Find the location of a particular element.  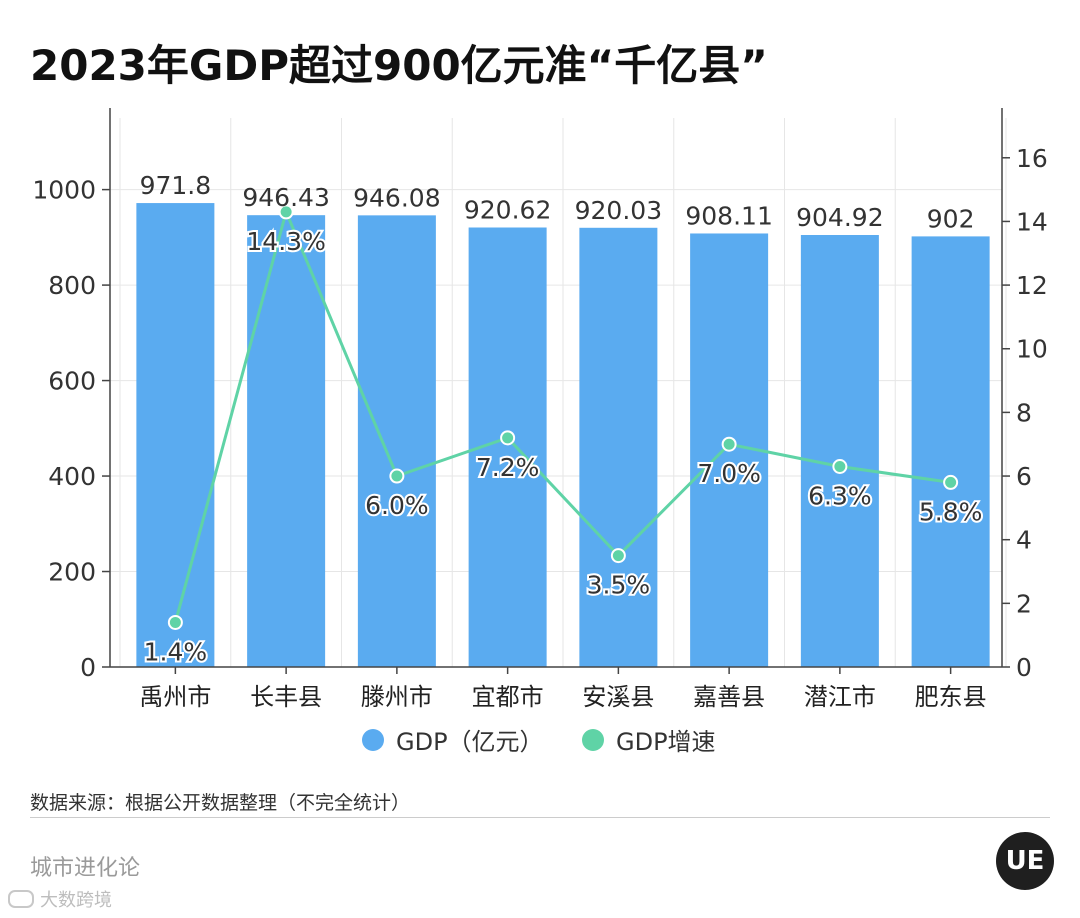

bar-value-label: 902 is located at coordinates (951, 218).